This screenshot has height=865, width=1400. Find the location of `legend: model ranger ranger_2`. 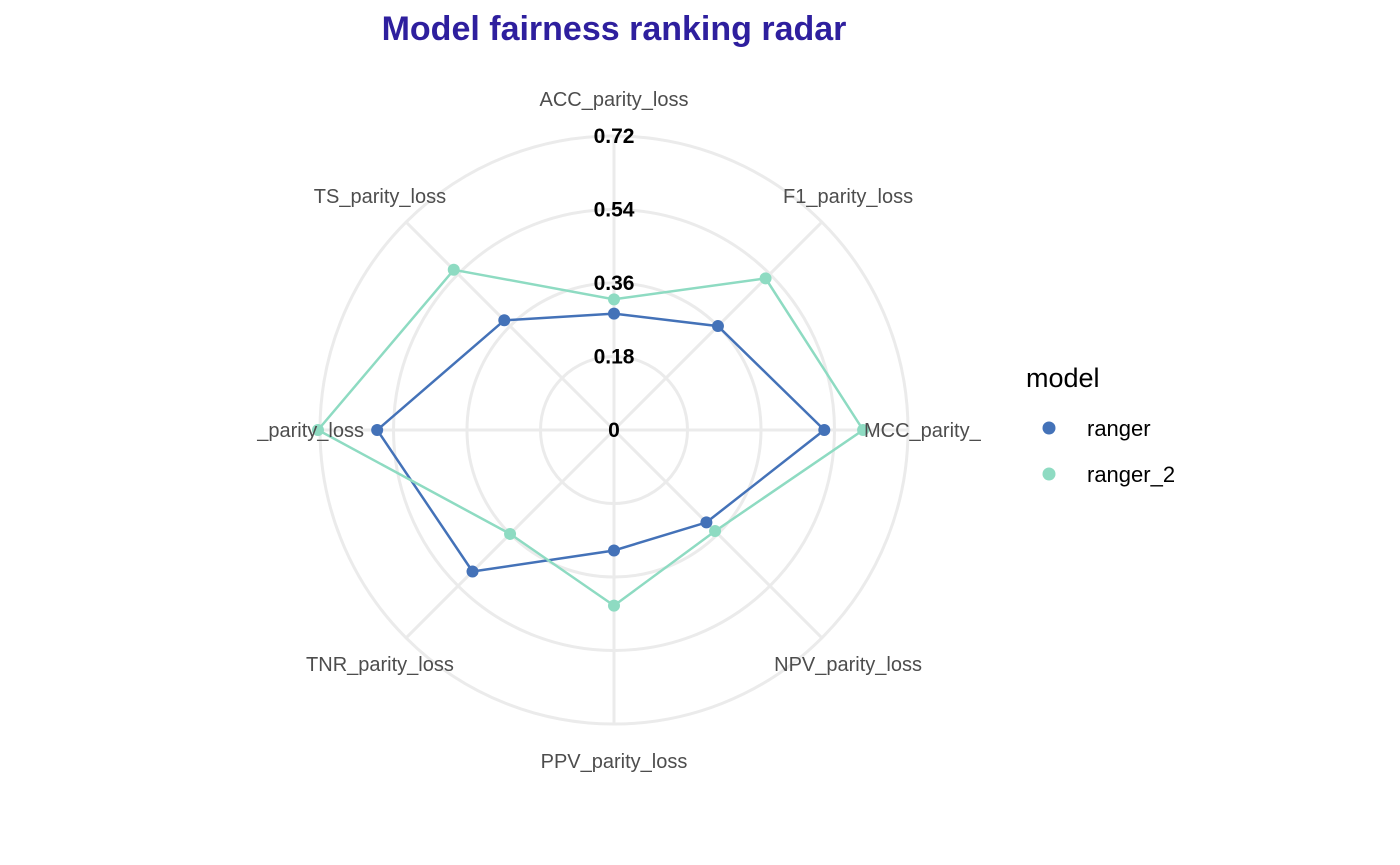

legend: model ranger ranger_2 is located at coordinates (1100, 425).